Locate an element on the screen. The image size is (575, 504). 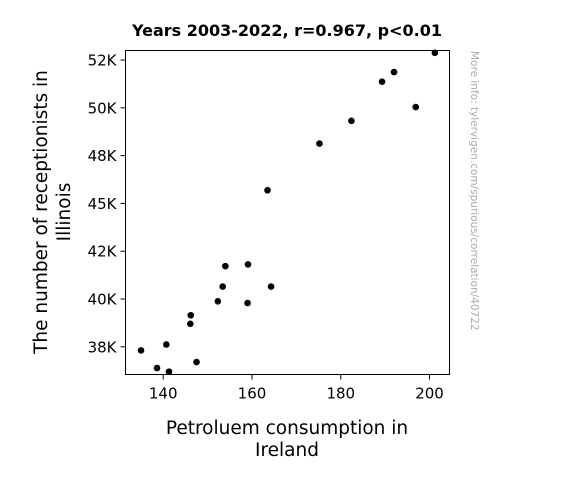
y-axis-label-line-2: Illinois is located at coordinates (64, 212).